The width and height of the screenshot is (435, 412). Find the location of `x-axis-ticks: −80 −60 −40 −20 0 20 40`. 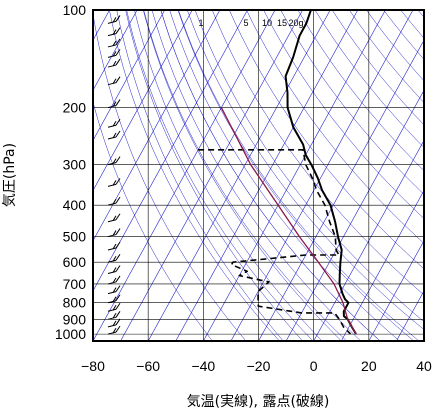

x-axis-ticks: −80 −60 −40 −20 0 20 40 is located at coordinates (256, 366).